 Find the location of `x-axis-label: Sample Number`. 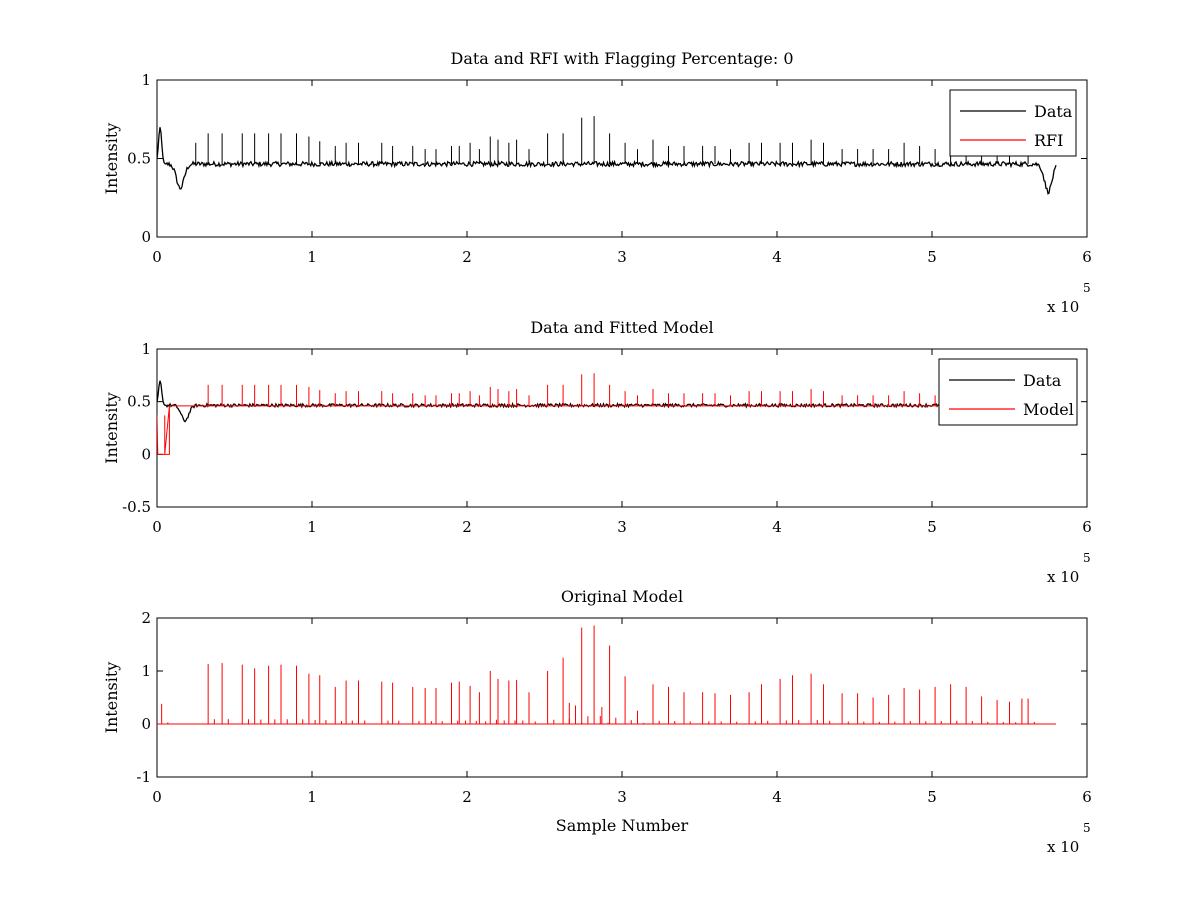

x-axis-label: Sample Number is located at coordinates (622, 825).